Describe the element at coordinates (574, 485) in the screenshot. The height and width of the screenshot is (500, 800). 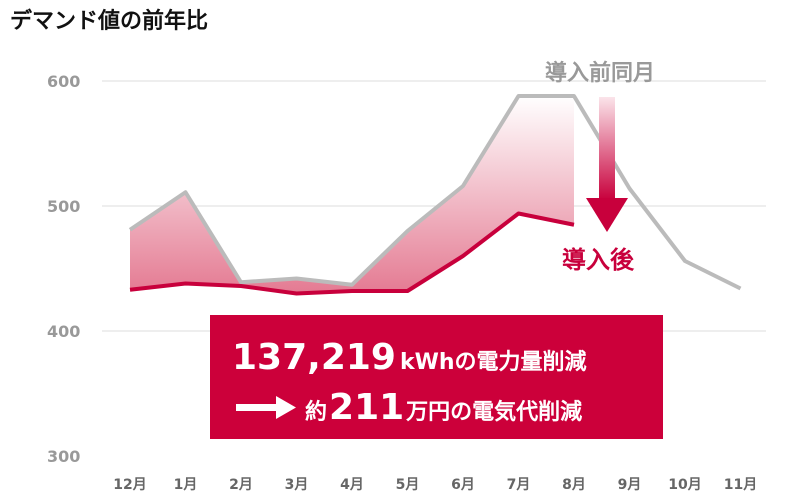
I see `x-tick-label: 8月` at that location.